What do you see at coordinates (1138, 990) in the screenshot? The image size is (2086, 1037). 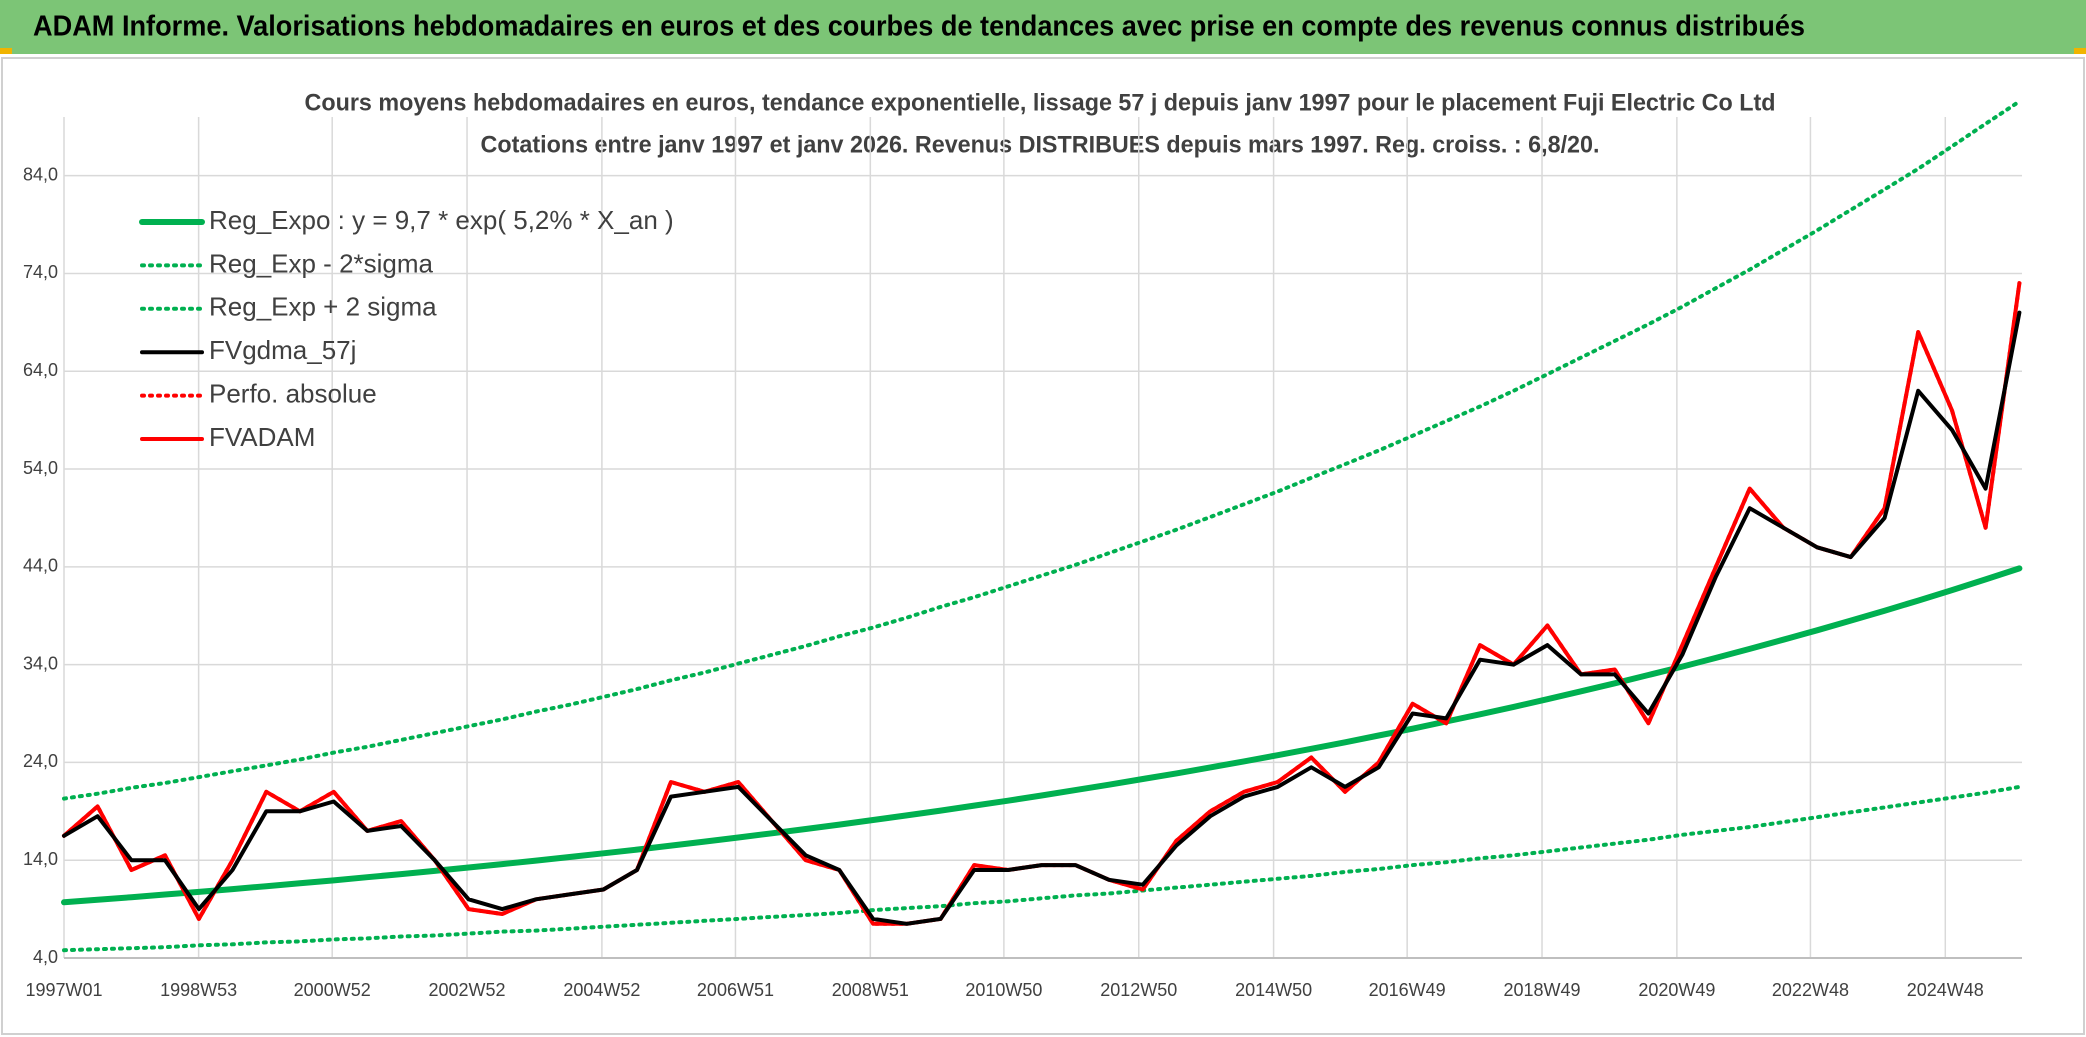 I see `x-tick-label: 2012W50` at bounding box center [1138, 990].